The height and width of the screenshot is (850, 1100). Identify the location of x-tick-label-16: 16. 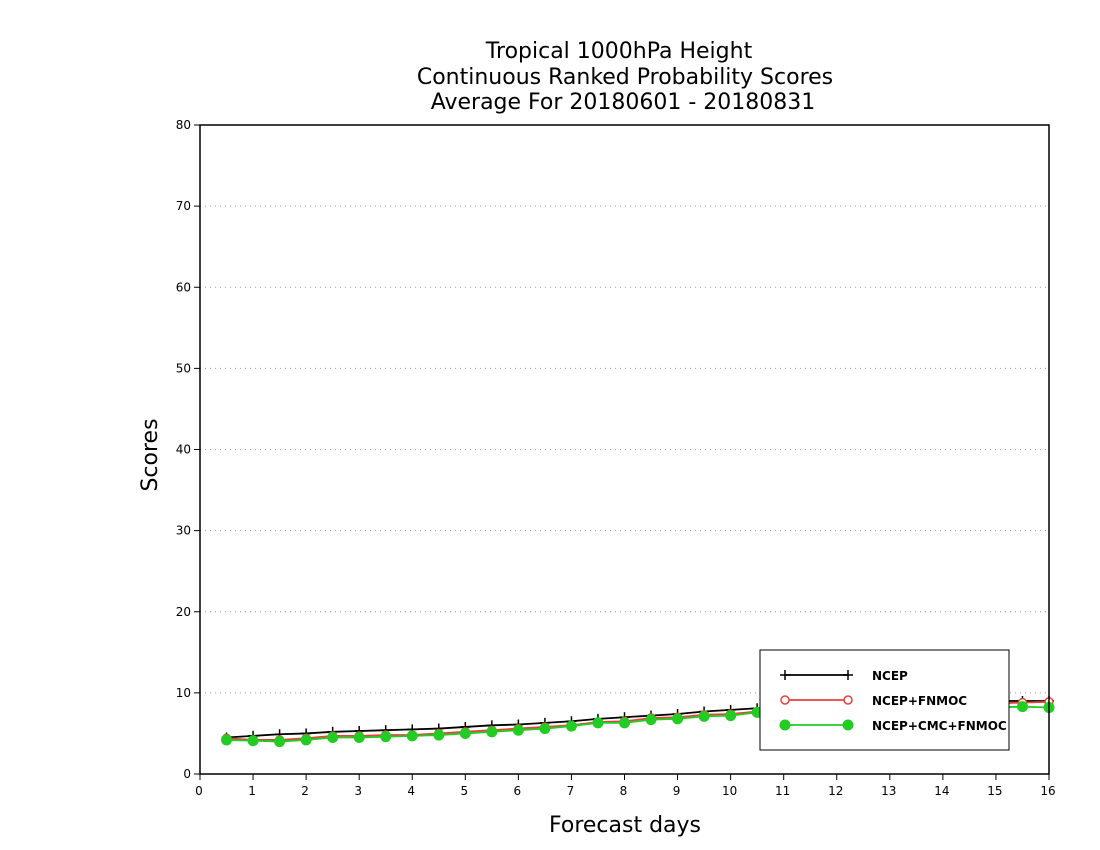
(1047, 791).